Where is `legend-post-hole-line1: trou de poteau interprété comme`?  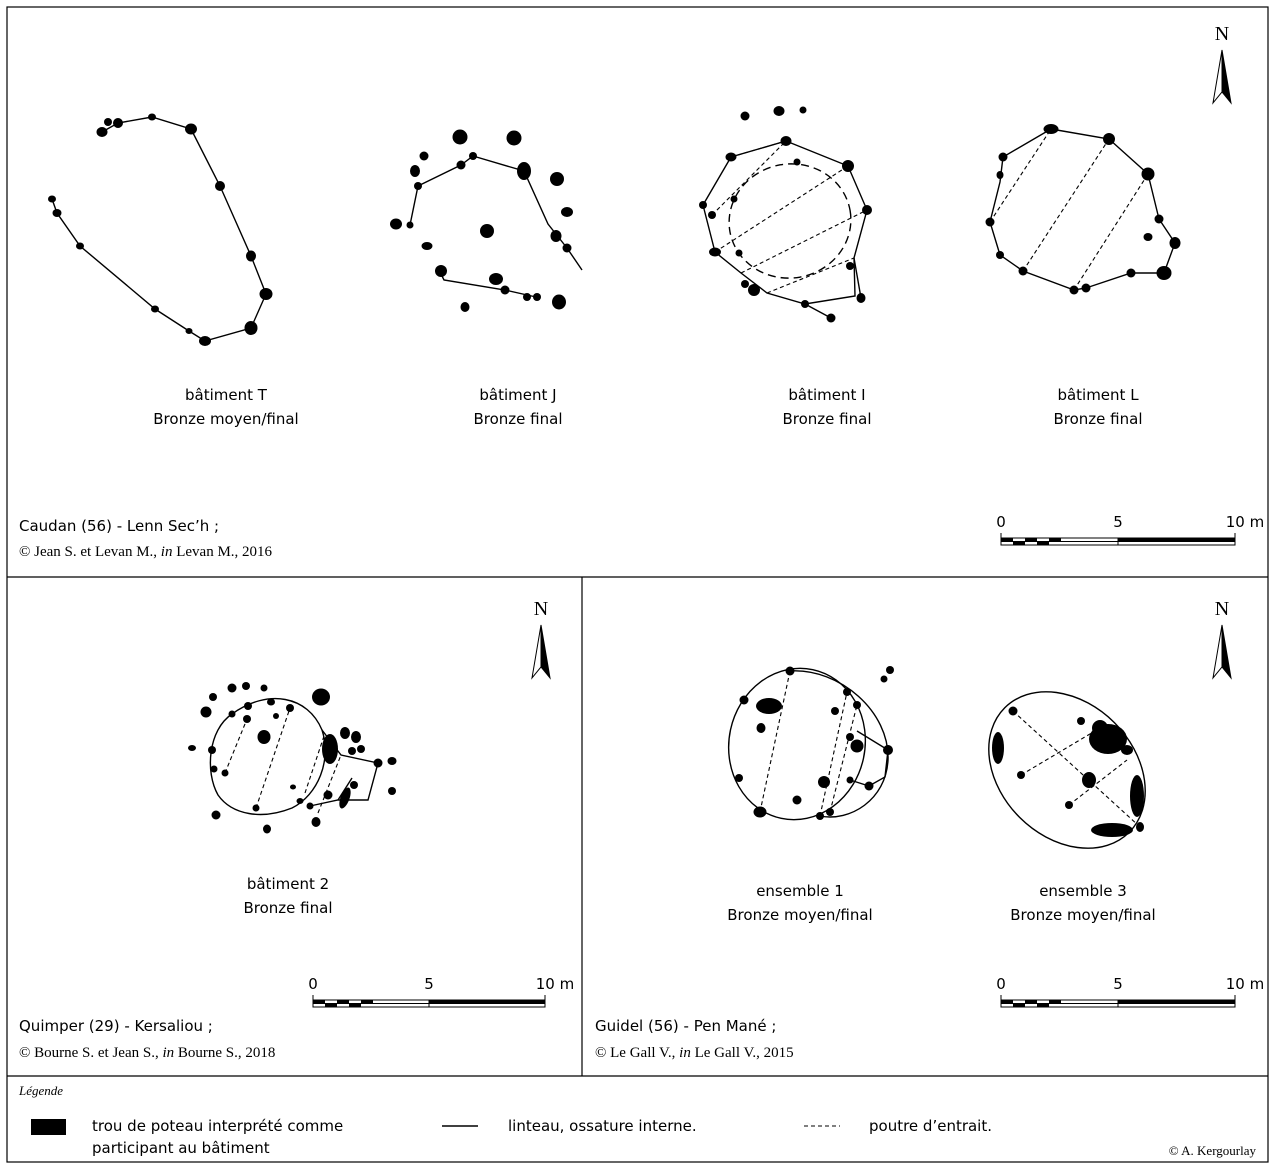
legend-post-hole-line1: trou de poteau interprété comme is located at coordinates (217, 1126).